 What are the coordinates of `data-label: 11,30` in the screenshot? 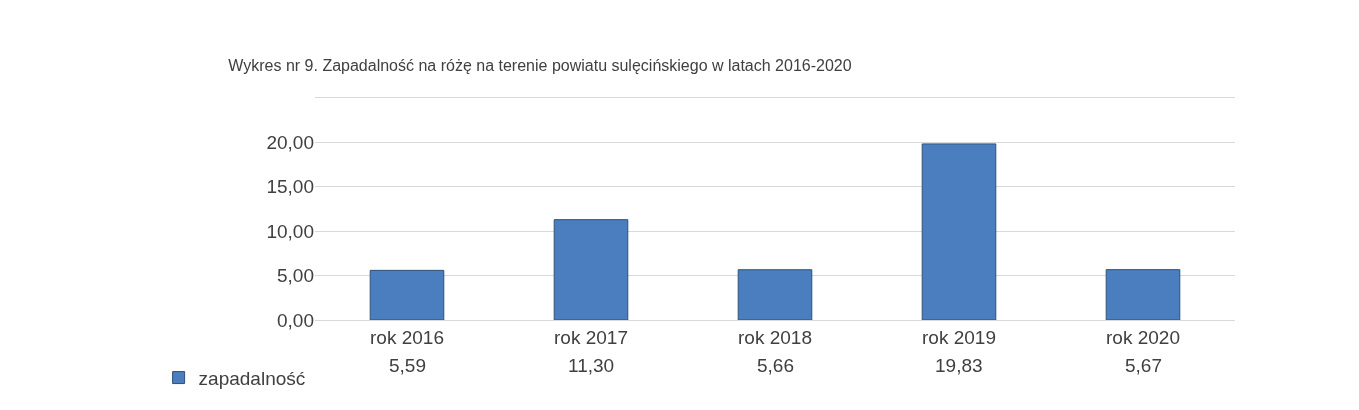 It's located at (591, 365).